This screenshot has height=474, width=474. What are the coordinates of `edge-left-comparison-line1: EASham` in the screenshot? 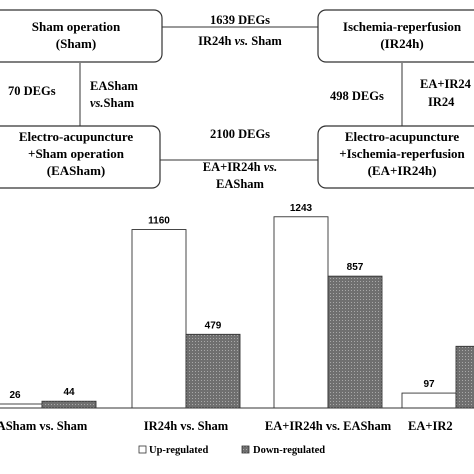 It's located at (114, 86).